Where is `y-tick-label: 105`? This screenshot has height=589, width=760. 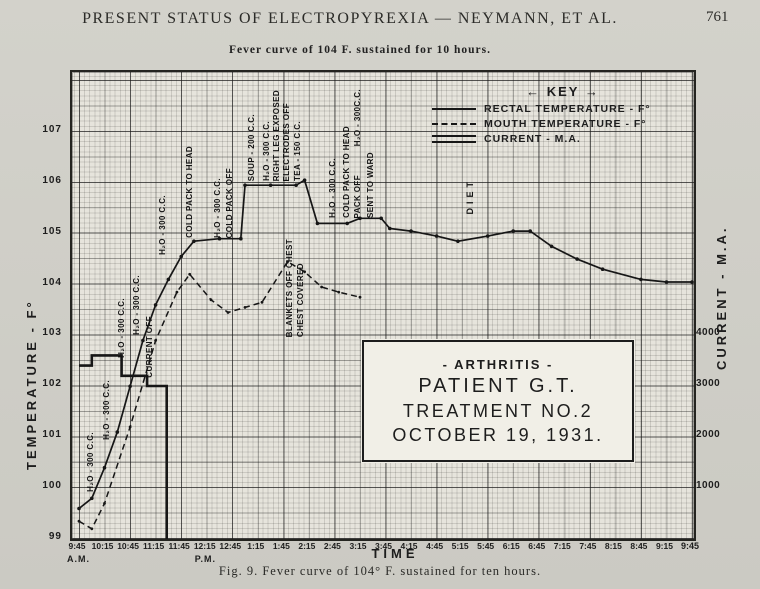
y-tick-label: 105 is located at coordinates (52, 231).